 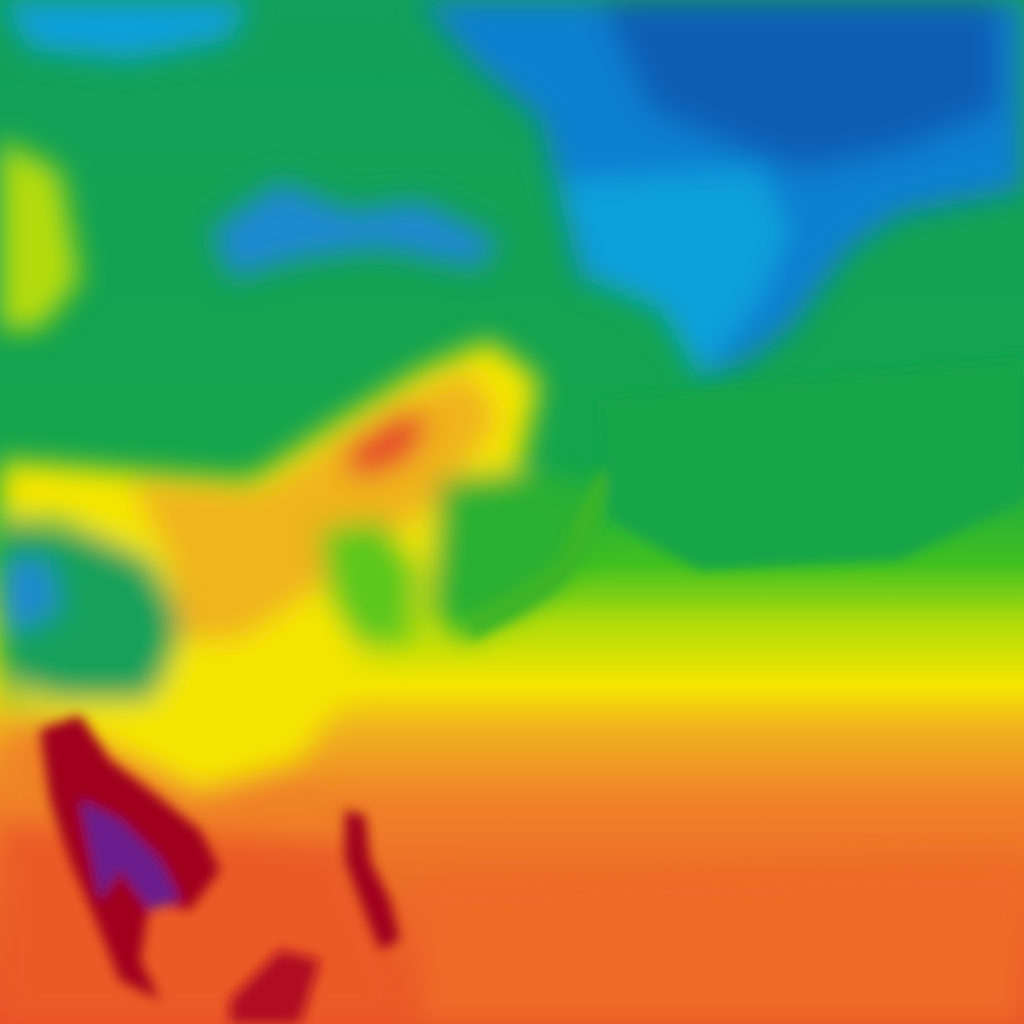 What do you see at coordinates (130, 855) in the screenshot?
I see `indochina-purple-core` at bounding box center [130, 855].